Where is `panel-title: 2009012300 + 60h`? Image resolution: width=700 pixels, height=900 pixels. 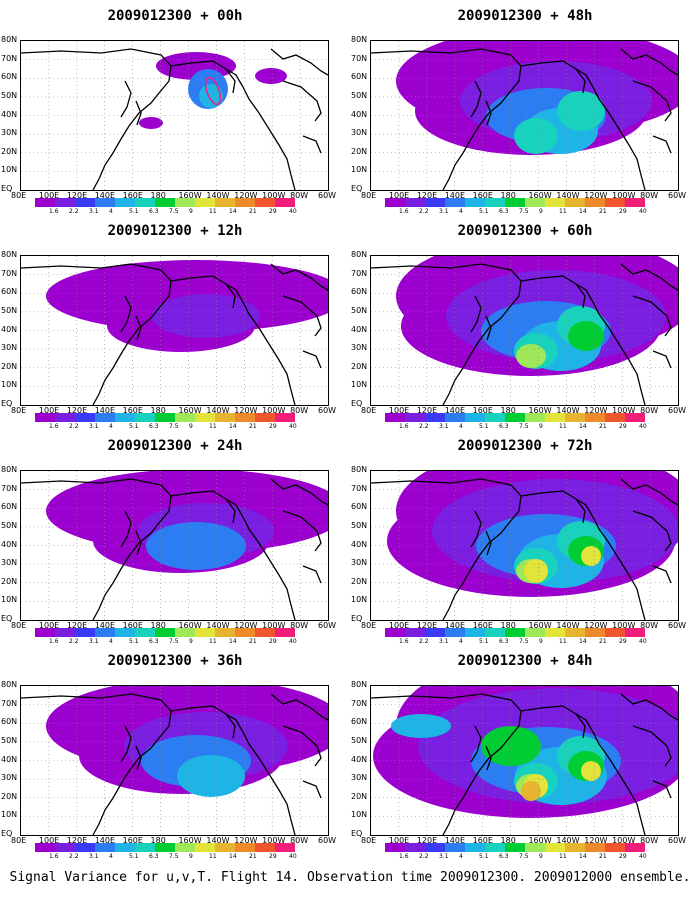 panel-title: 2009012300 + 60h is located at coordinates (525, 231).